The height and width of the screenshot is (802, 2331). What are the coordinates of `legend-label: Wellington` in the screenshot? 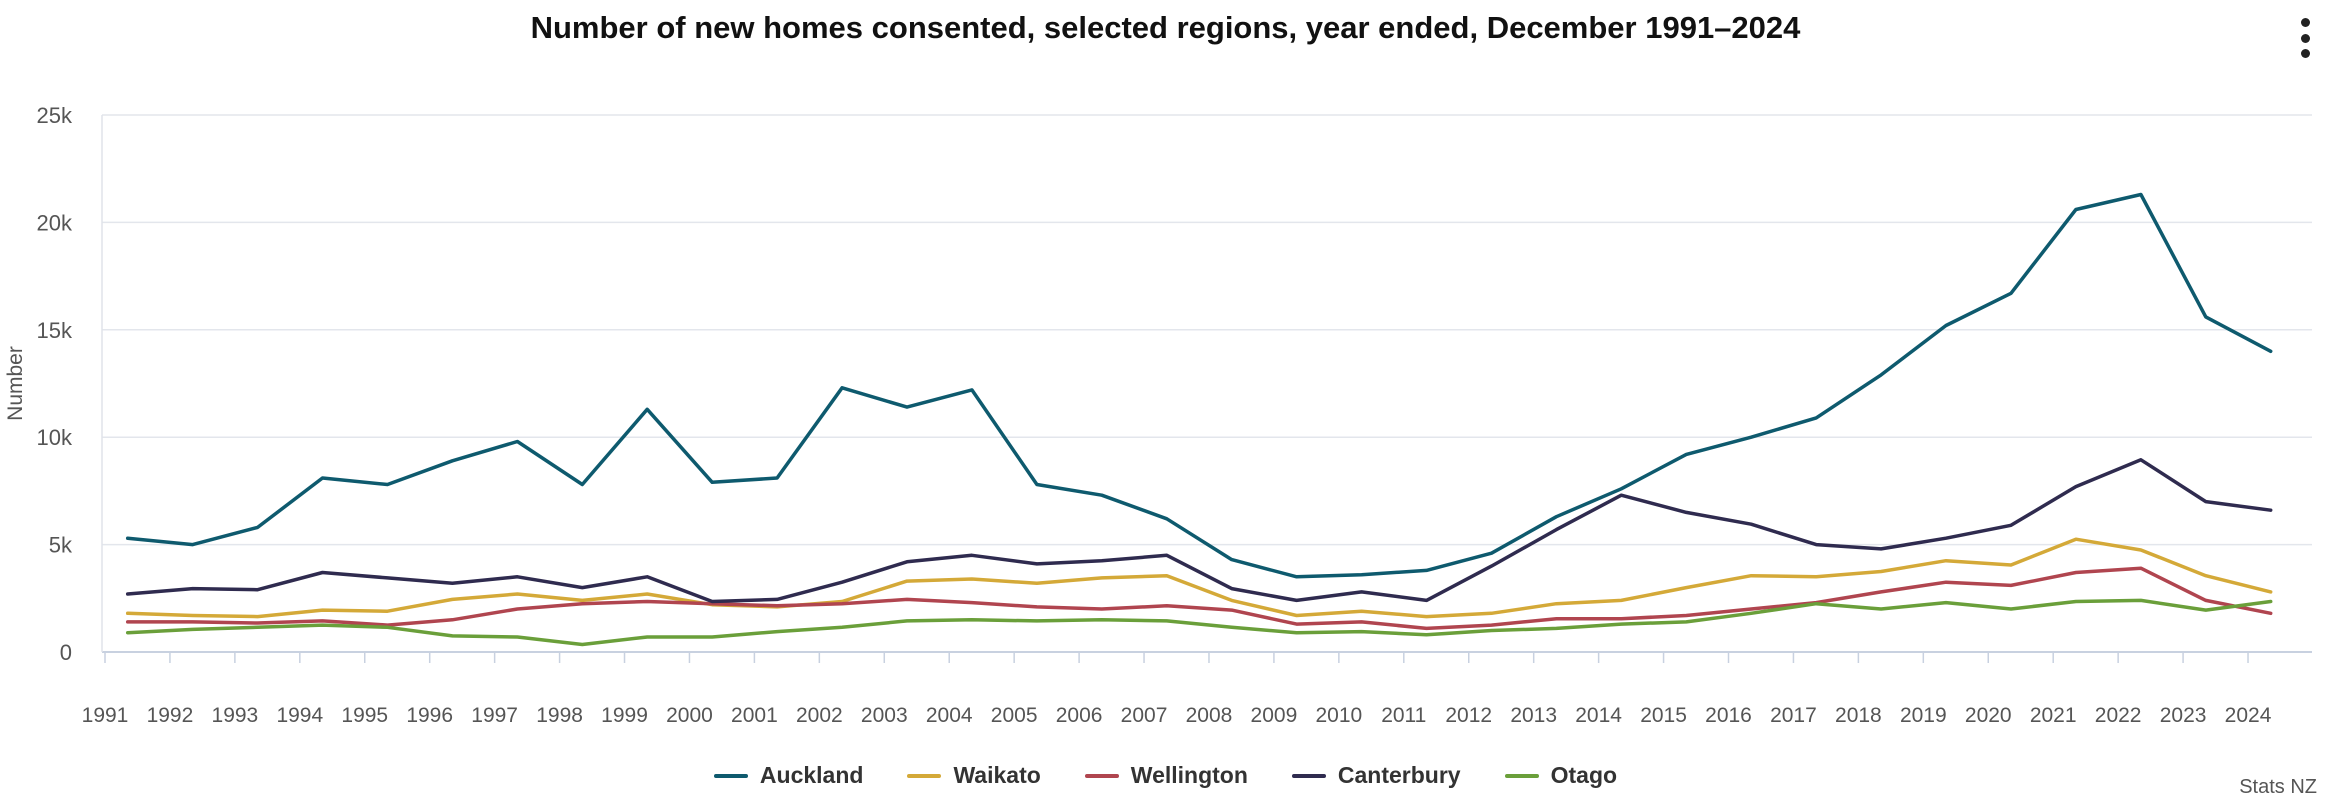 It's located at (1189, 775).